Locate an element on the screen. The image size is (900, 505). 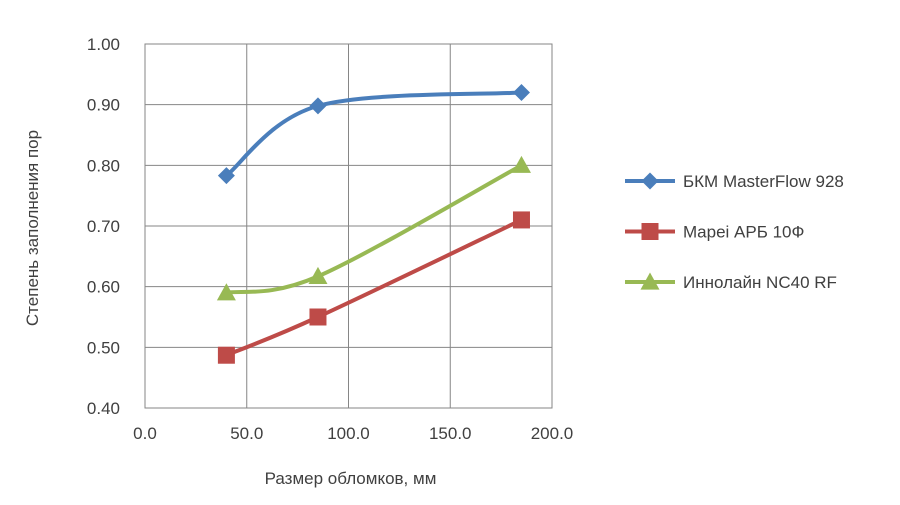
y-tick-label: 0.40 is located at coordinates (103, 408).